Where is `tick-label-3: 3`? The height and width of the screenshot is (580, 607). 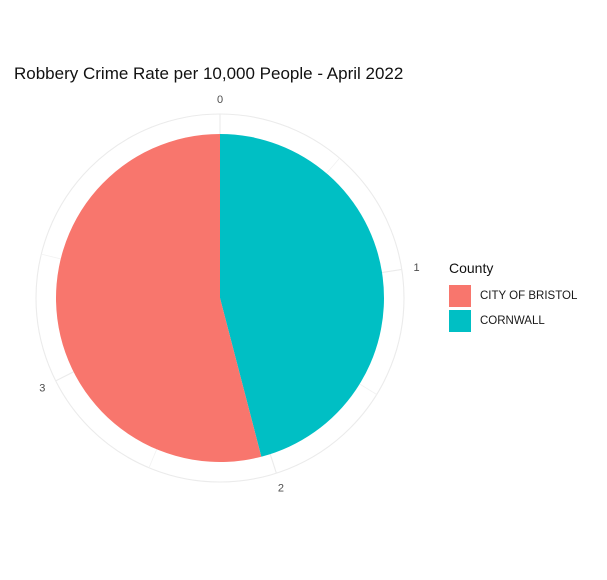
tick-label-3: 3 is located at coordinates (42, 389).